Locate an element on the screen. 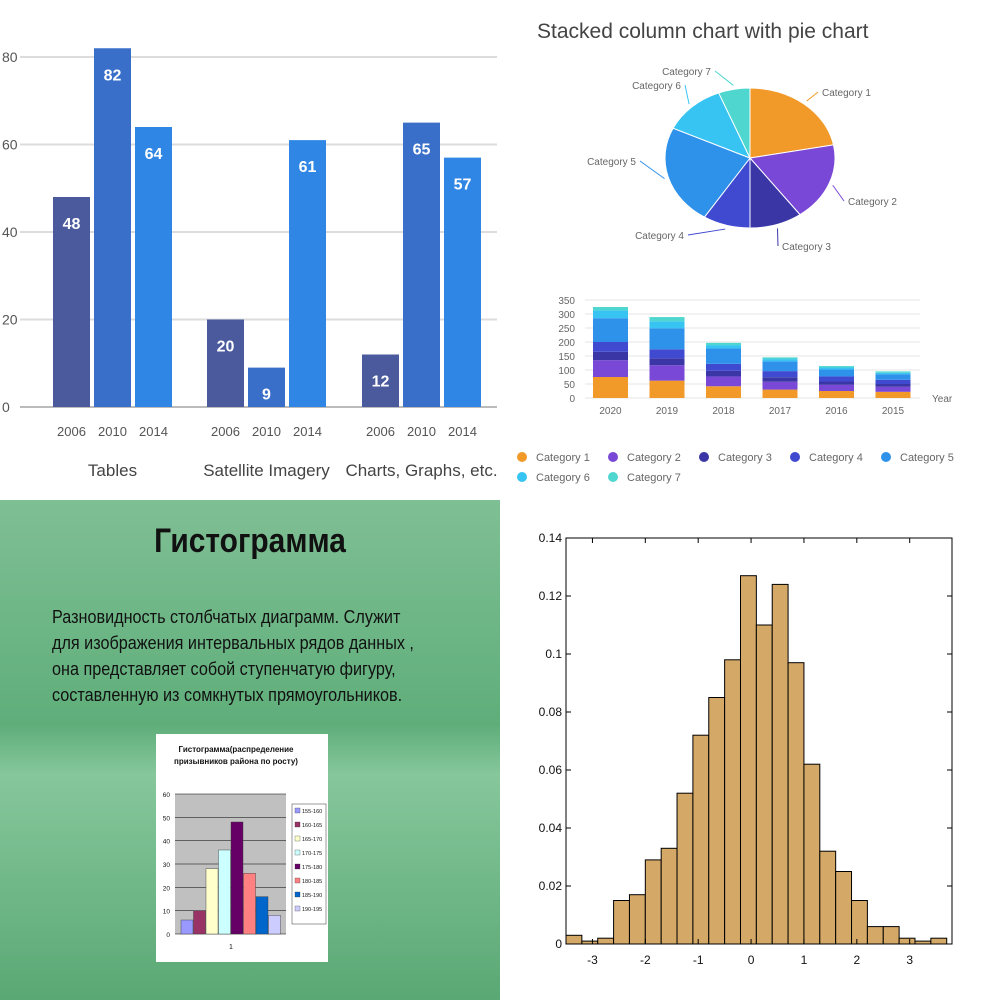 The height and width of the screenshot is (1000, 1000). y-tick-label: 350 is located at coordinates (566, 301).